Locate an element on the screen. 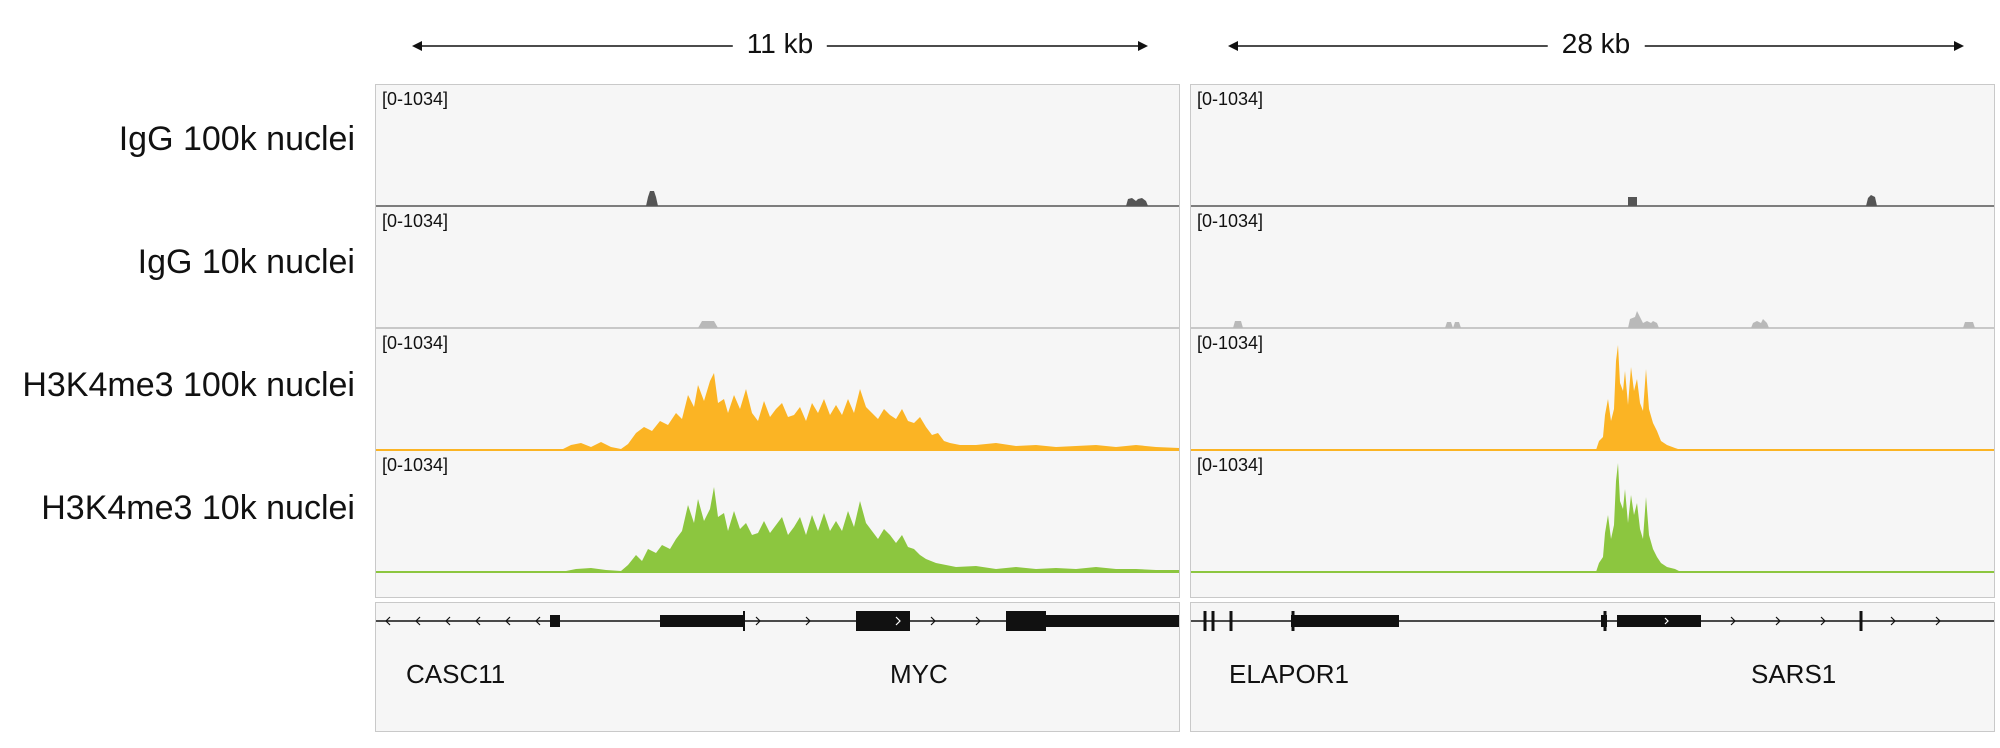 The width and height of the screenshot is (2000, 748). gene-name-elapor1: ELAPOR1 is located at coordinates (1289, 674).